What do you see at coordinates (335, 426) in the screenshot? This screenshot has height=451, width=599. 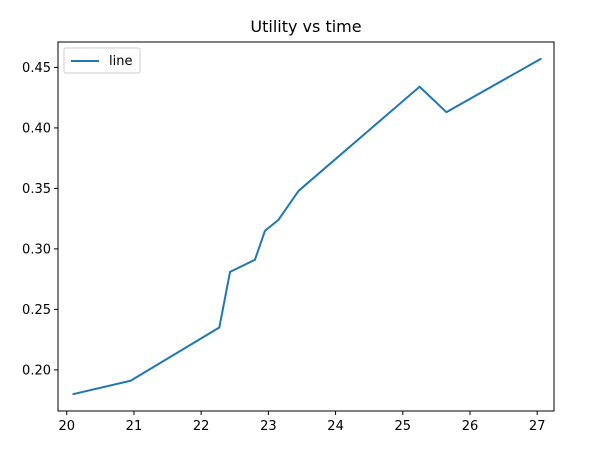 I see `x-tick-label: 24` at bounding box center [335, 426].